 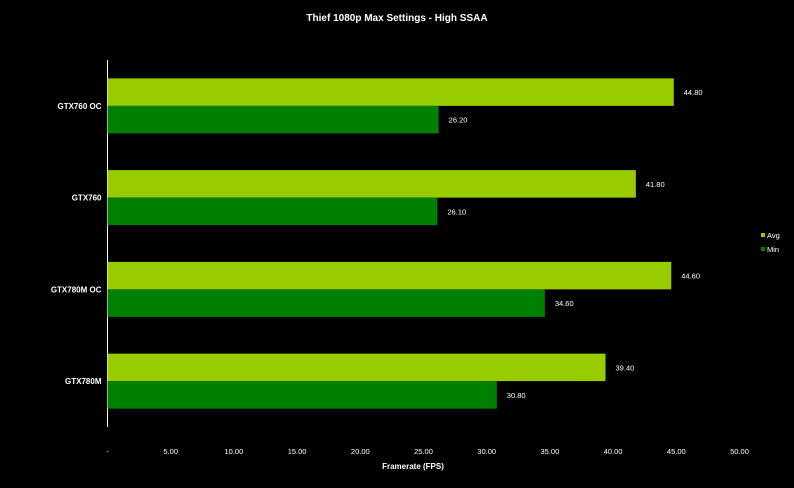 What do you see at coordinates (773, 235) in the screenshot?
I see `legend-label-avg: Avg` at bounding box center [773, 235].